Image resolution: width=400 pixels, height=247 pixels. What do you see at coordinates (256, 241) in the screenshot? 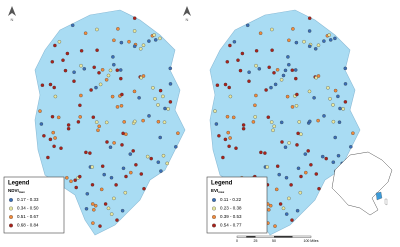
I see `scale-label: 25` at bounding box center [256, 241].